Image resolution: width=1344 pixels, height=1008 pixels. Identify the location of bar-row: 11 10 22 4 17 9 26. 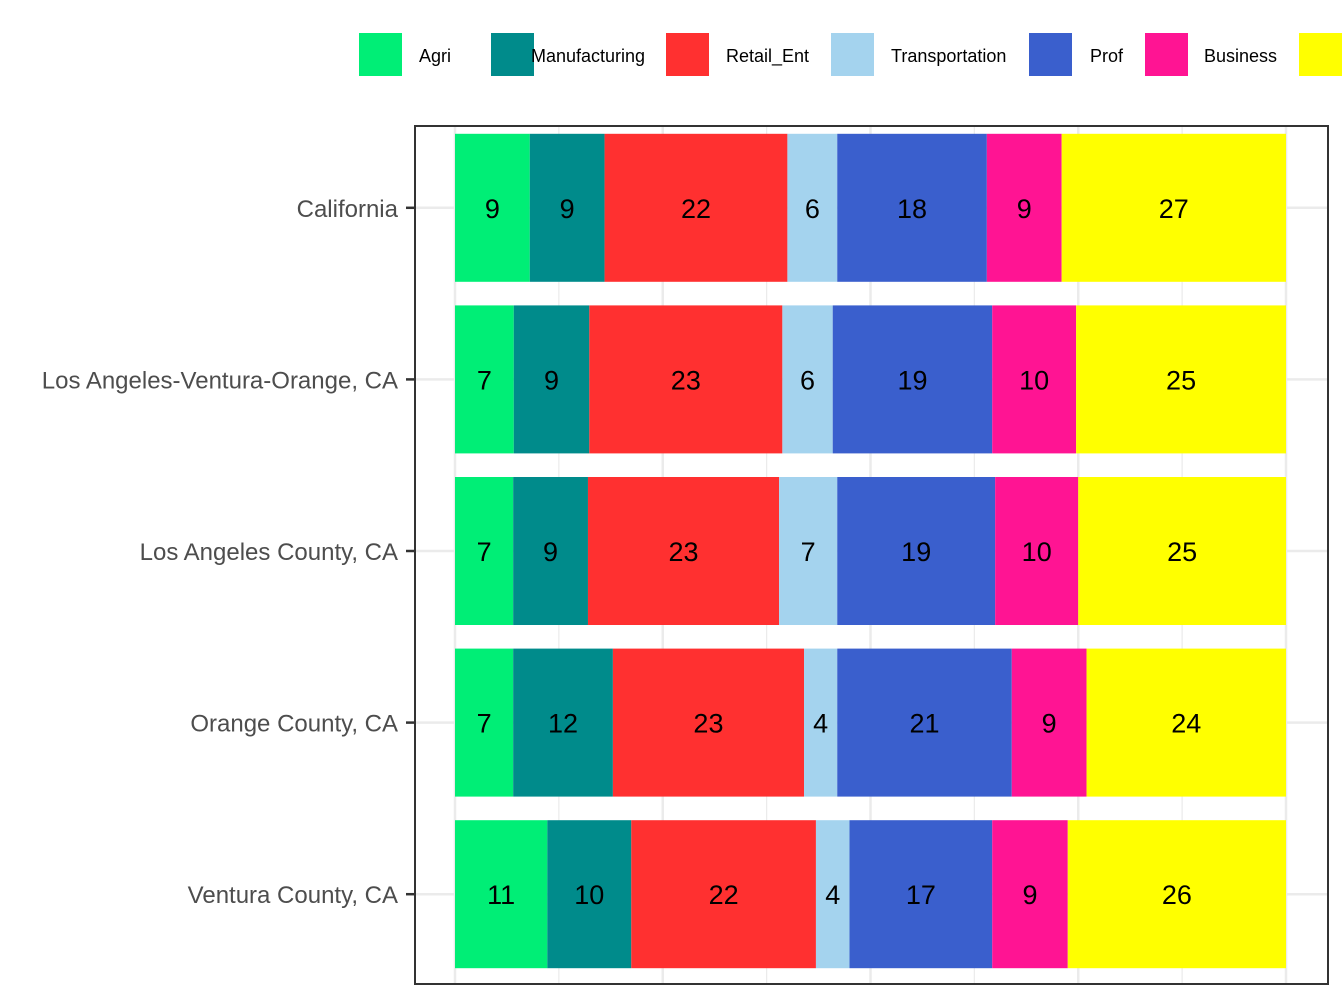
(870, 894).